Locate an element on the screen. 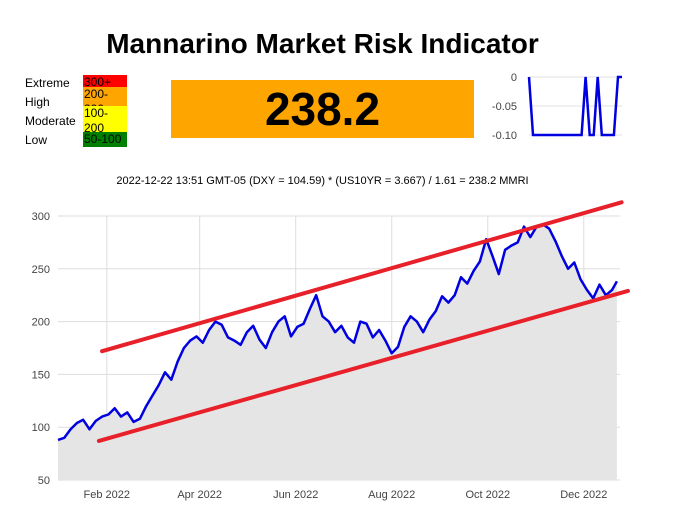 The width and height of the screenshot is (673, 520). legend-row-extreme: Extreme 300+ is located at coordinates (76, 82).